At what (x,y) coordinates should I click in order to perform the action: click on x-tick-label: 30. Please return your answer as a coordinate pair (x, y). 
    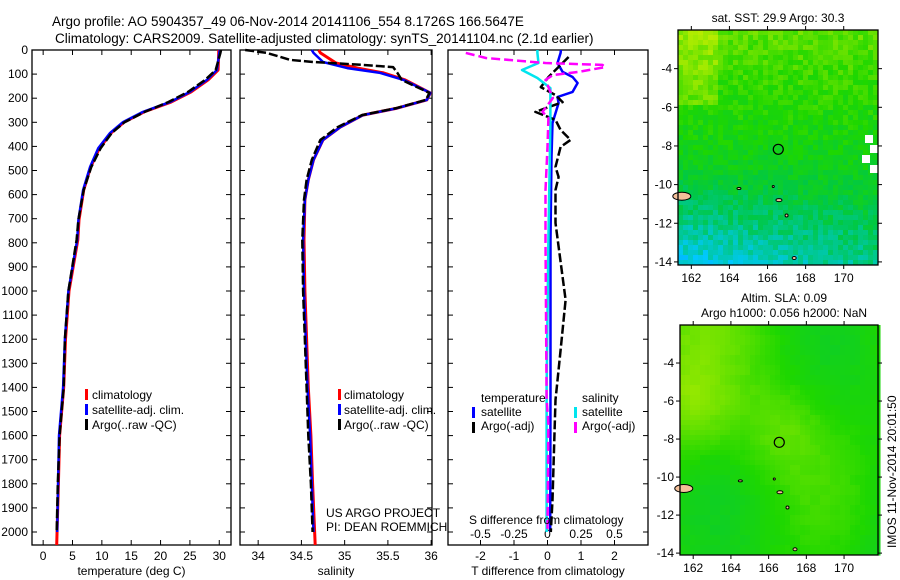
    Looking at the image, I should click on (220, 556).